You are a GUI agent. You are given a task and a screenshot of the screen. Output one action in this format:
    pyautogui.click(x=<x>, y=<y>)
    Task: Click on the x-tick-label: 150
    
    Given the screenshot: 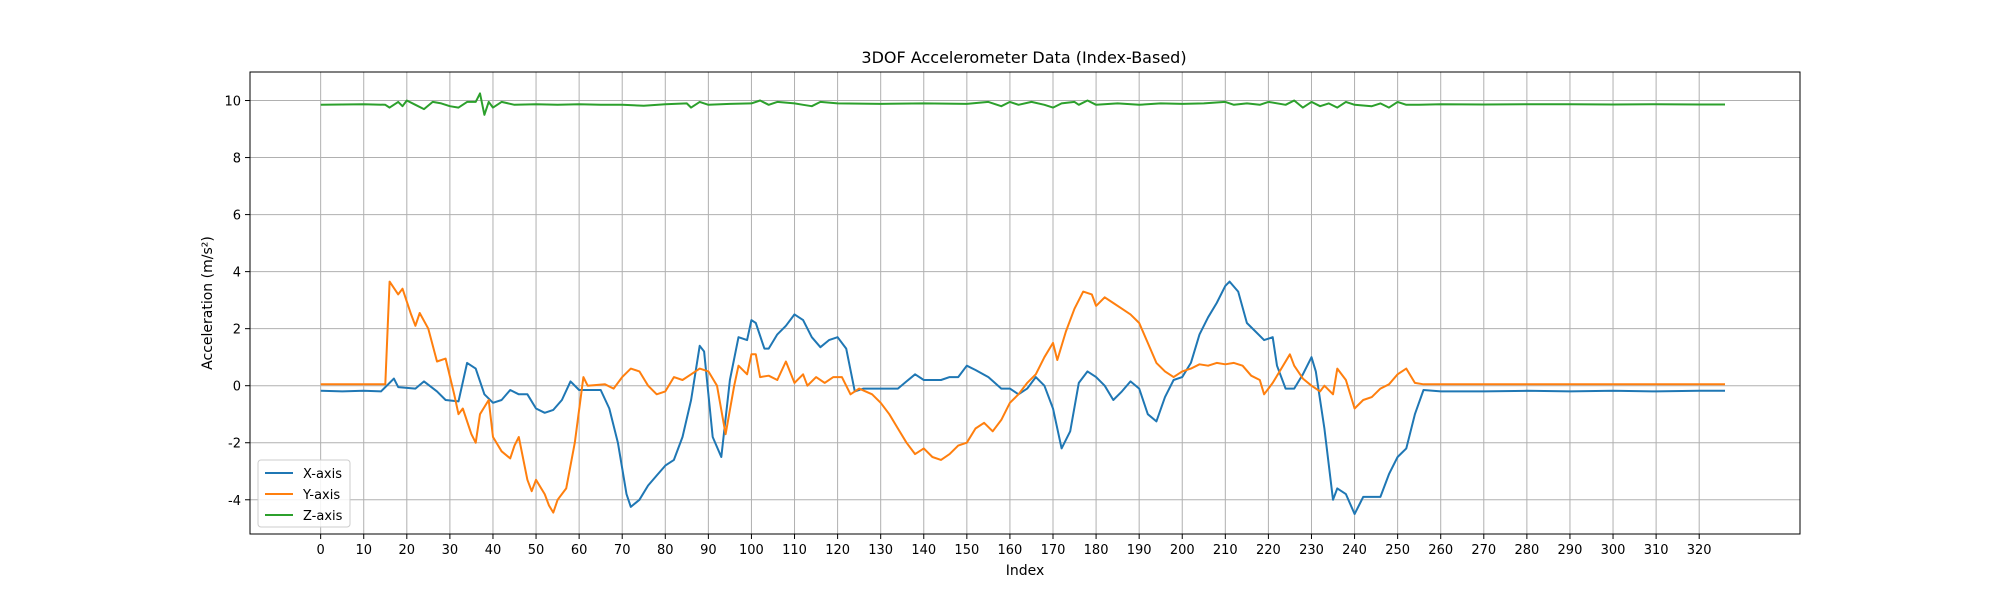 What is the action you would take?
    pyautogui.click(x=966, y=550)
    